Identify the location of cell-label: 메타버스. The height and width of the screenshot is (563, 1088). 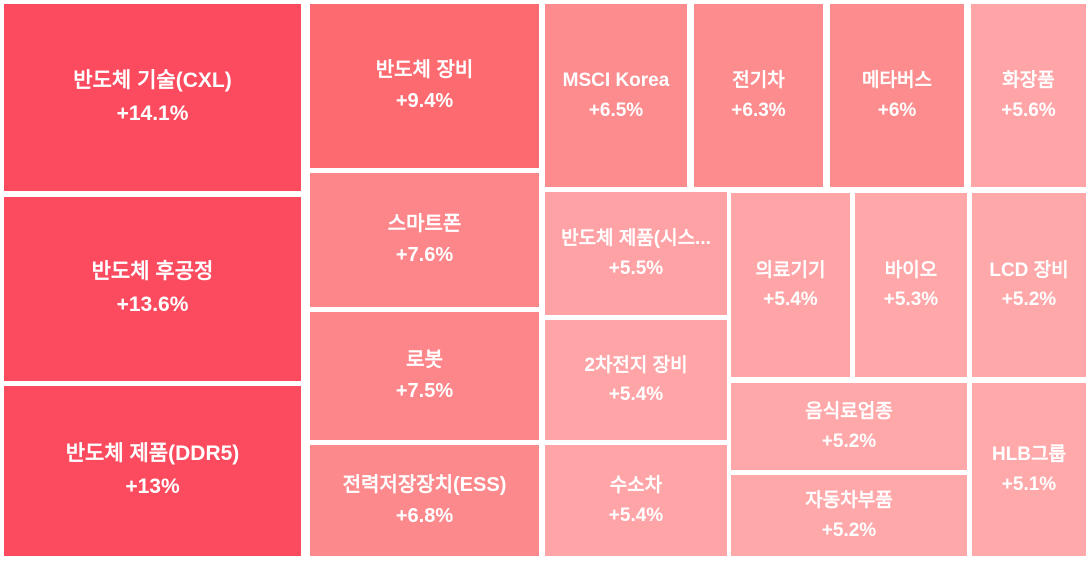
(897, 81).